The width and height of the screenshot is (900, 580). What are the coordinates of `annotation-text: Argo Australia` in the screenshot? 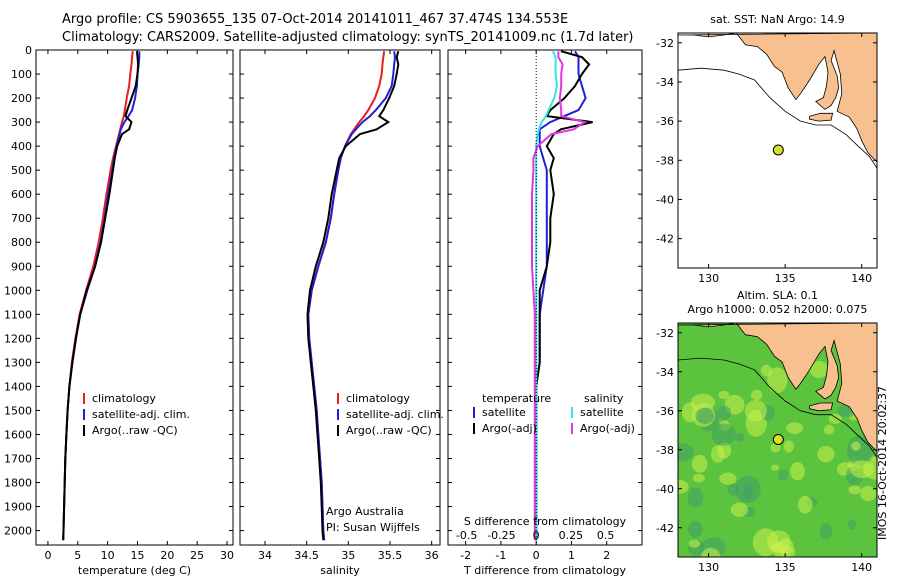 It's located at (365, 511).